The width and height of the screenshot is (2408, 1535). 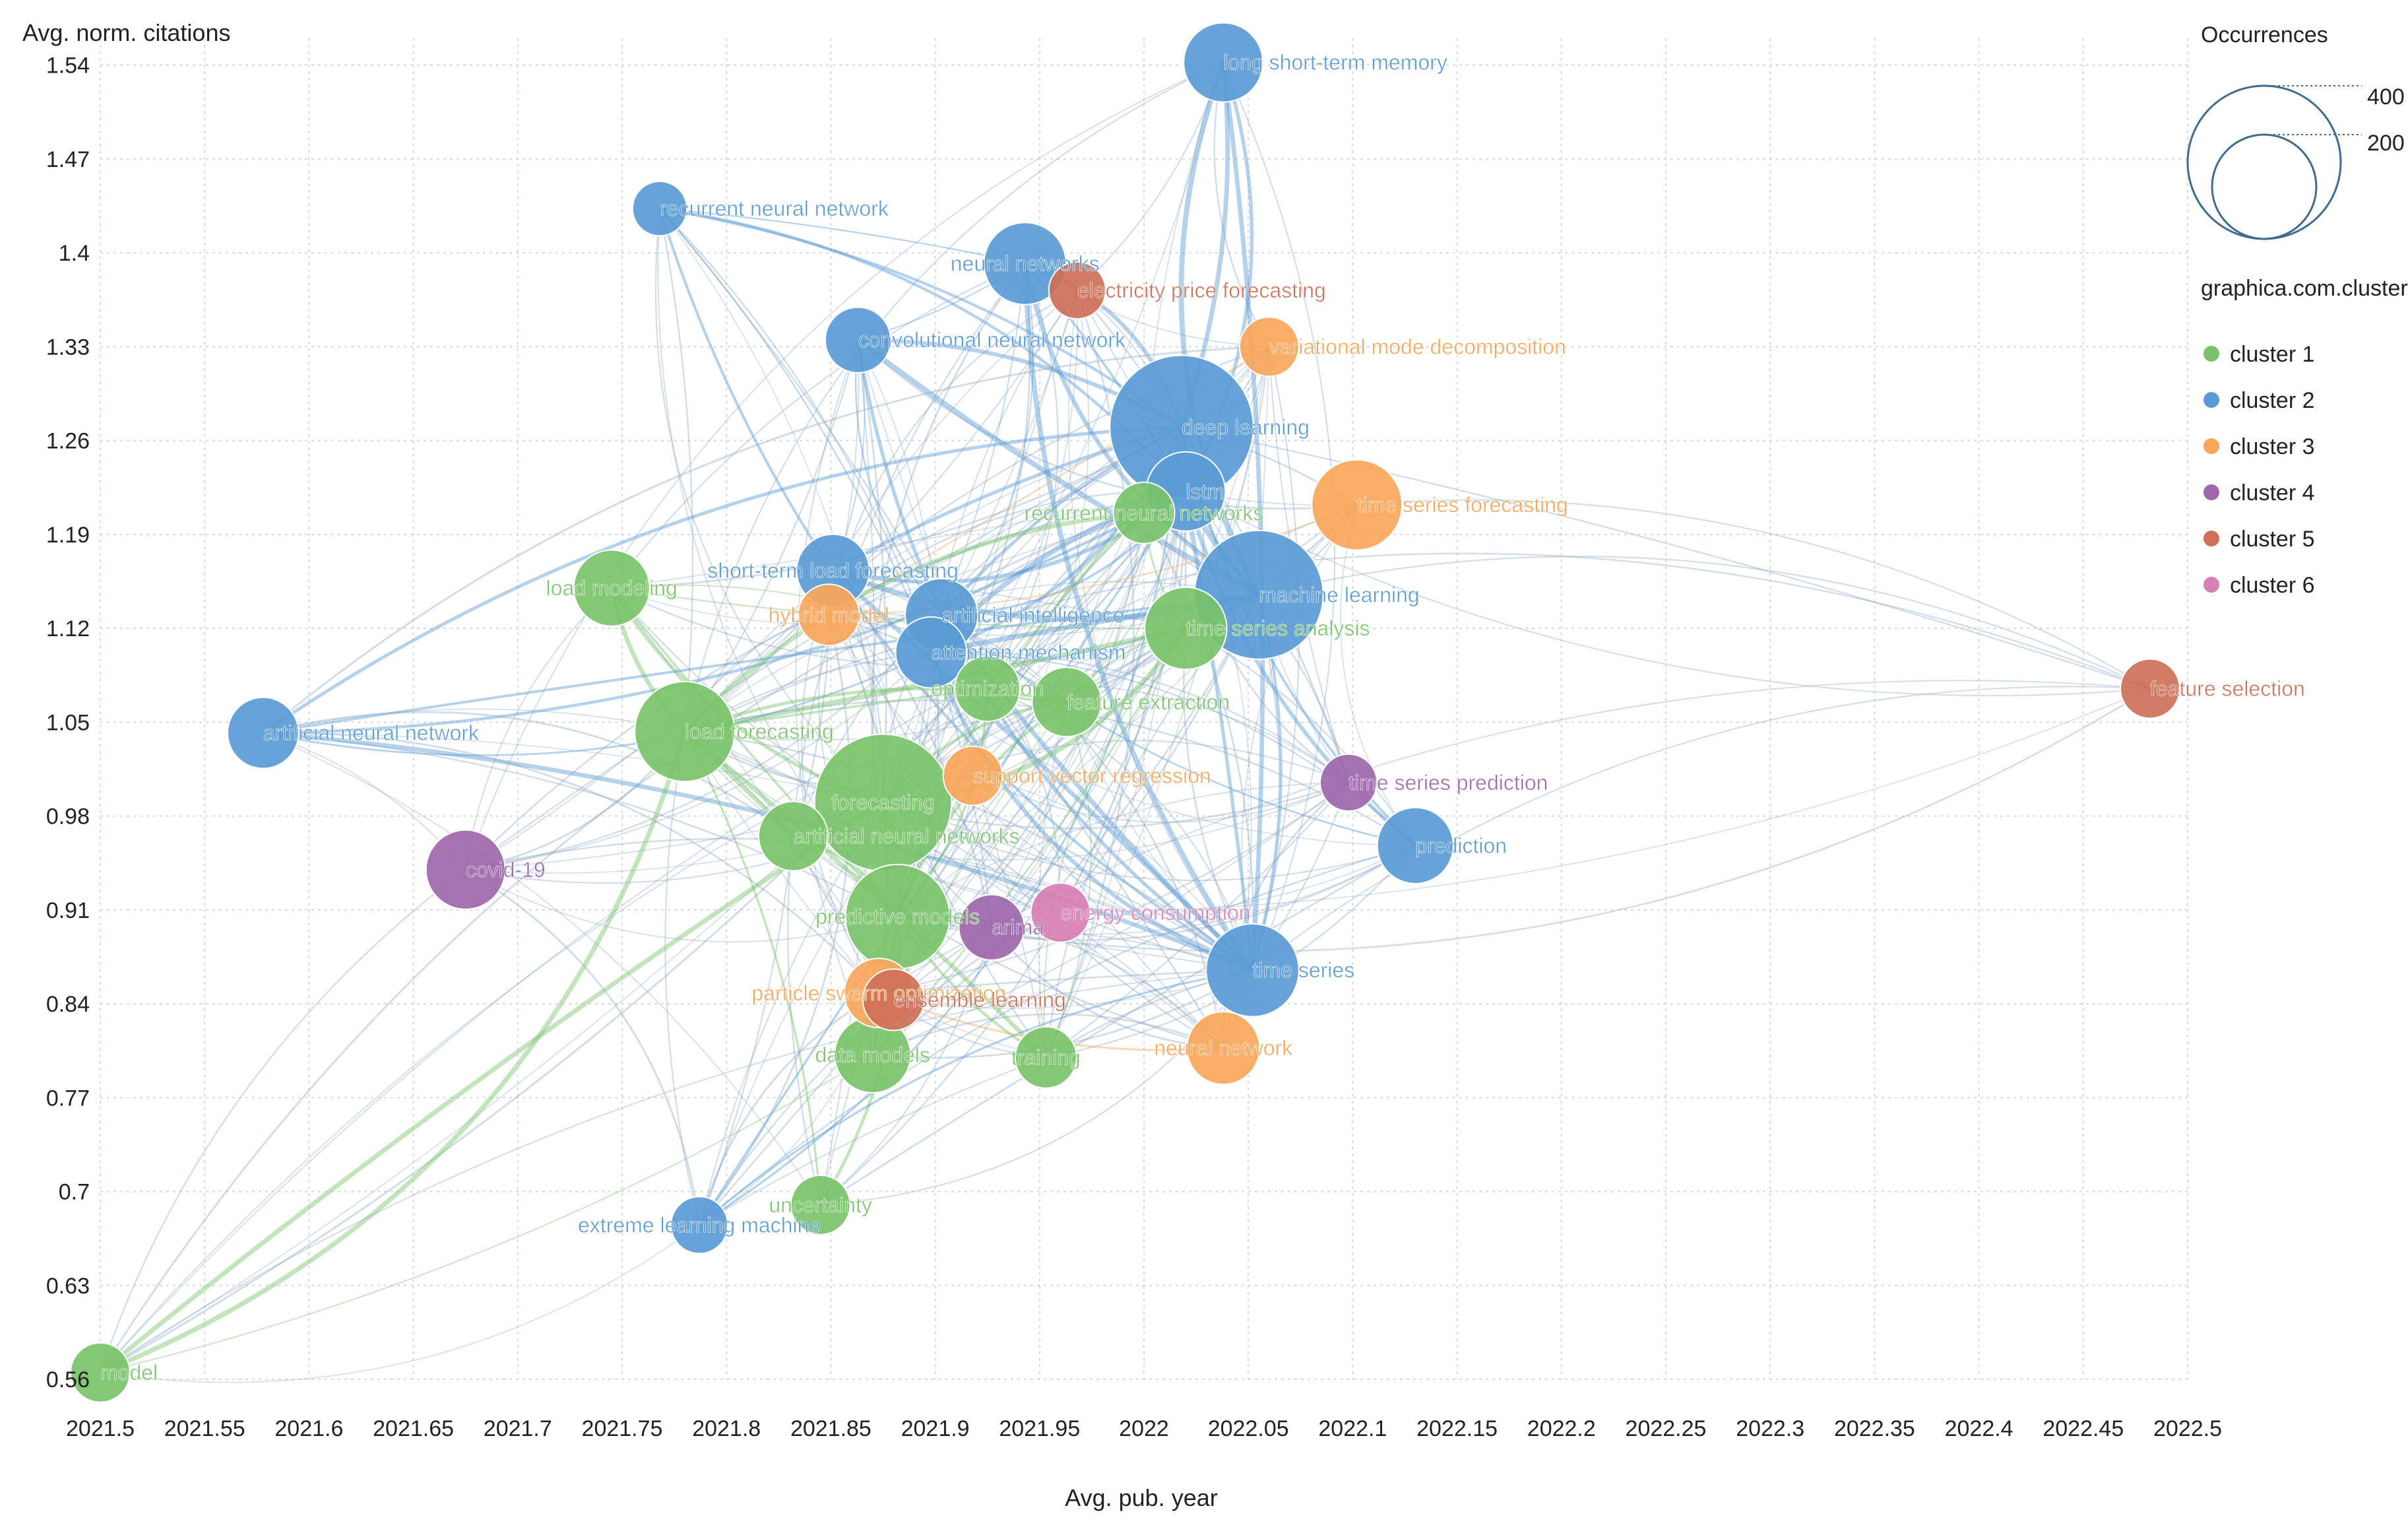 What do you see at coordinates (1246, 427) in the screenshot?
I see `node-label: deep learning` at bounding box center [1246, 427].